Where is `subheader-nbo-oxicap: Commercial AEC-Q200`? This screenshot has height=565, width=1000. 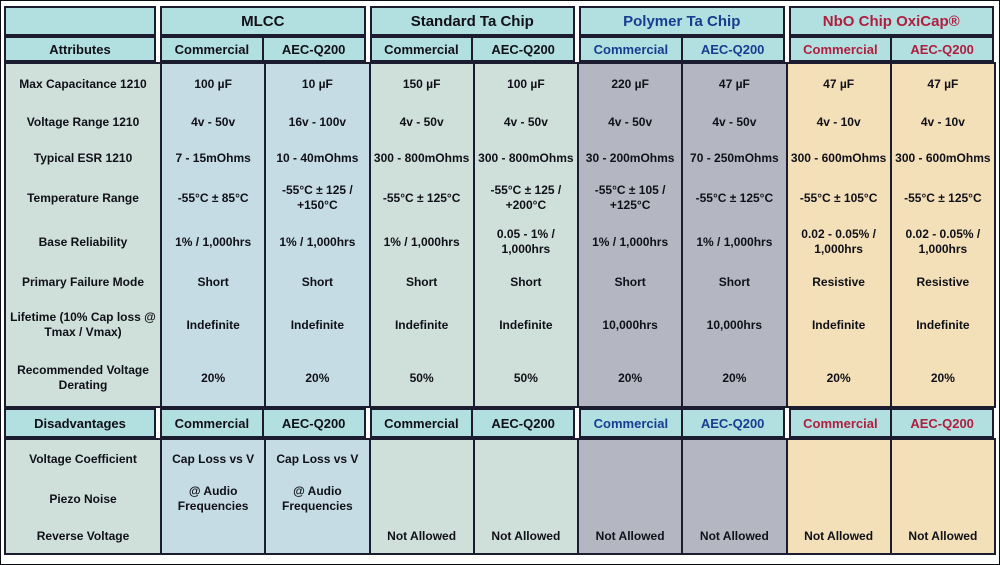
subheader-nbo-oxicap: Commercial AEC-Q200 is located at coordinates (891, 49).